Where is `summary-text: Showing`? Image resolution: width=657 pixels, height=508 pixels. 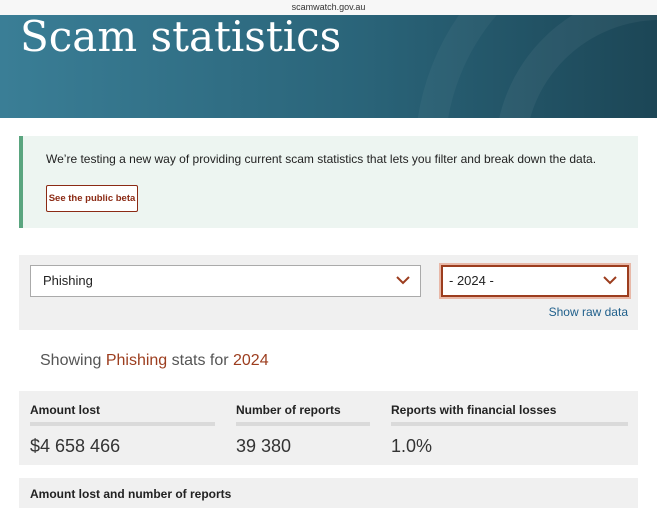 summary-text: Showing is located at coordinates (73, 360).